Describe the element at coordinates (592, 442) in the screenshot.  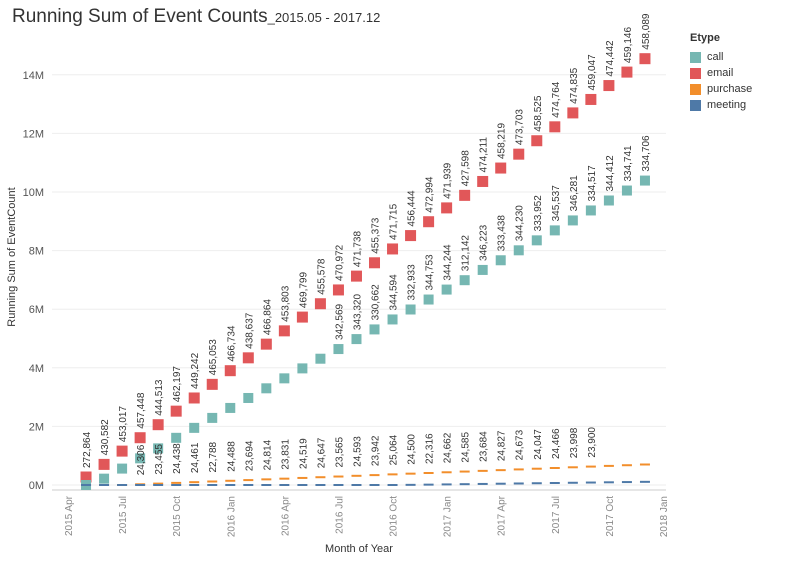
I see `purchase-data-label: 23,900` at that location.